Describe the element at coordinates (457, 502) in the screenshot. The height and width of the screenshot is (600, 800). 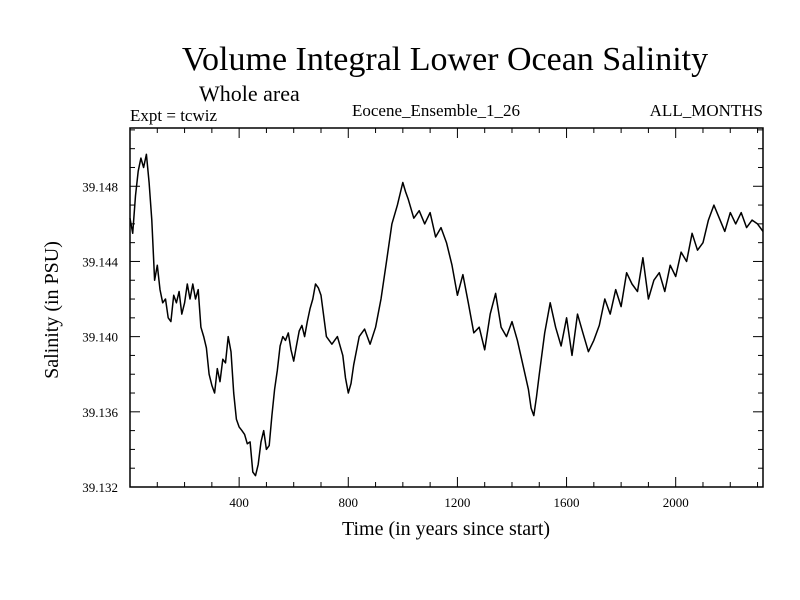
I see `x-tick-label: 1200` at that location.